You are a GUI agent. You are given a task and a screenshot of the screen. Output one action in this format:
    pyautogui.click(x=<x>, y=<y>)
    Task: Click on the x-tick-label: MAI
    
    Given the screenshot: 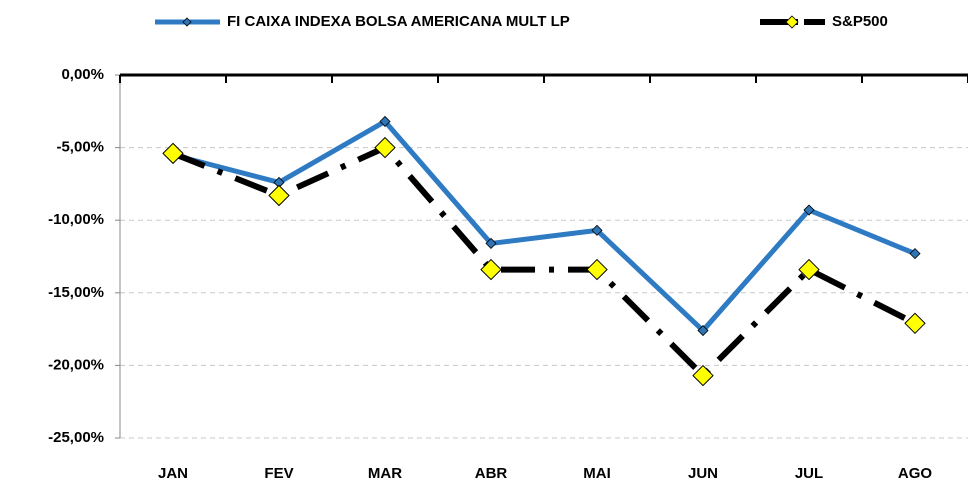 What is the action you would take?
    pyautogui.click(x=597, y=473)
    